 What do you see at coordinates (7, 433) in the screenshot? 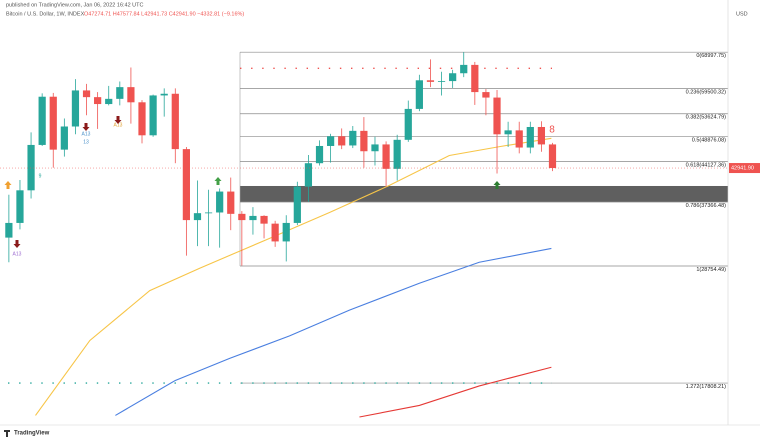
I see `brand-logo` at bounding box center [7, 433].